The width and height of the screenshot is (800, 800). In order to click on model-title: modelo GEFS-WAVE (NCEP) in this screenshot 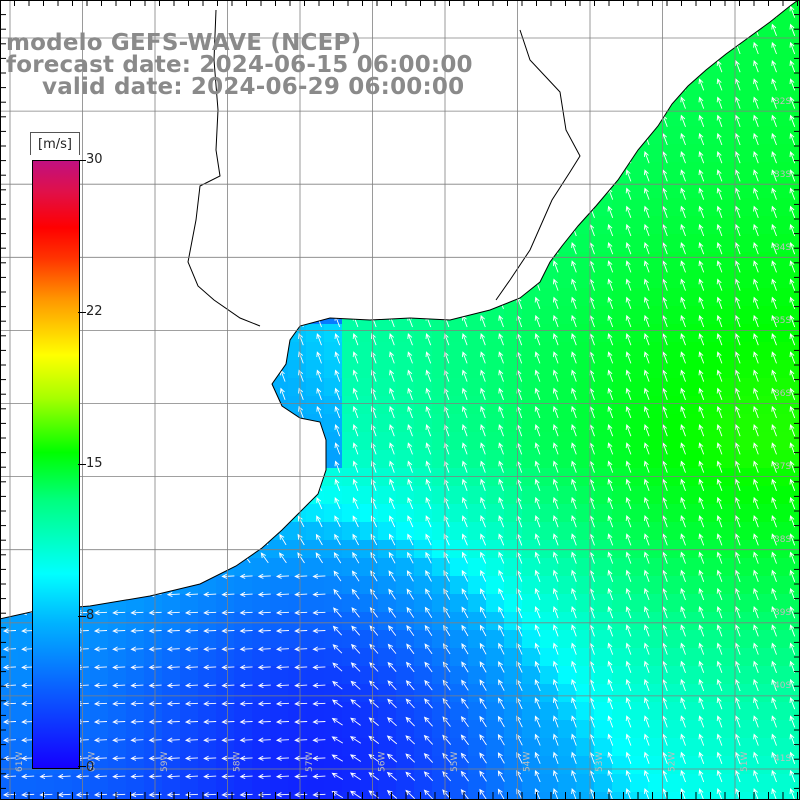, I will do `click(184, 43)`.